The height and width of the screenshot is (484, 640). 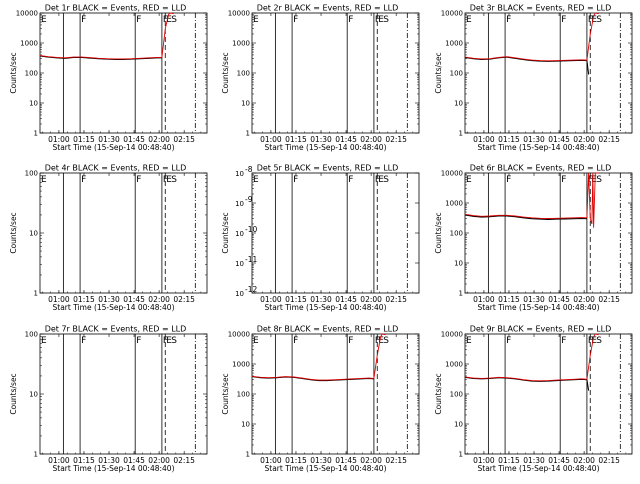 What do you see at coordinates (116, 168) in the screenshot?
I see `panel-title: Det 4r BLACK = Events, RED = LLD` at bounding box center [116, 168].